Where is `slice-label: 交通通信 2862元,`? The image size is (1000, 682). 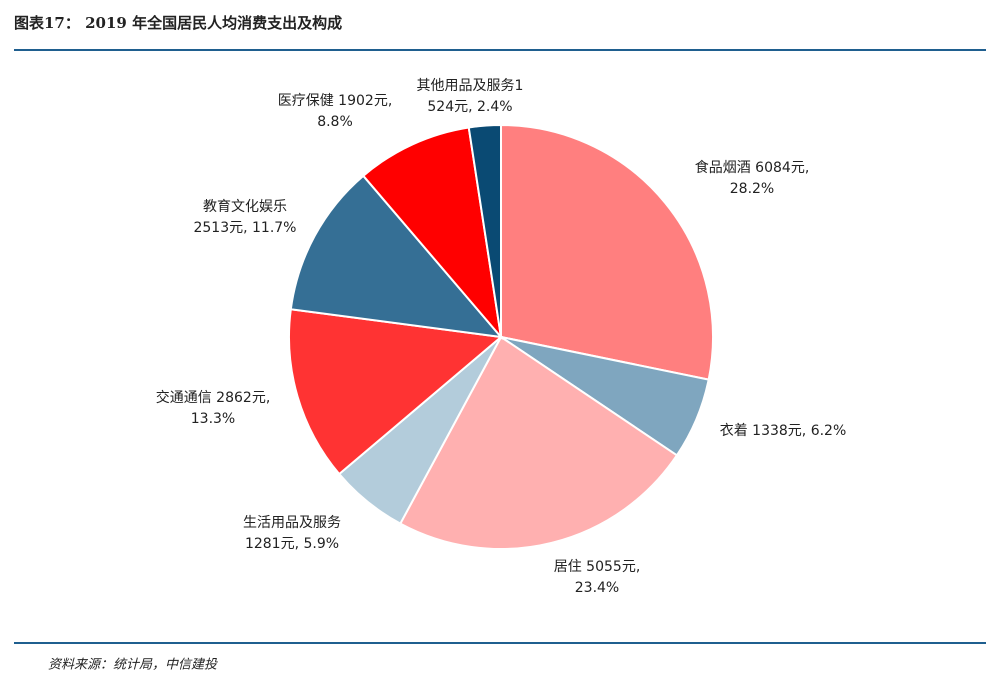
slice-label: 交通通信 2862元, is located at coordinates (213, 397).